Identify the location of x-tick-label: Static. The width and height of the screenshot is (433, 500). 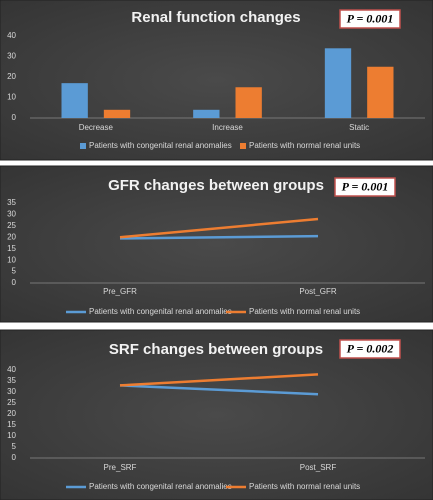
(359, 127).